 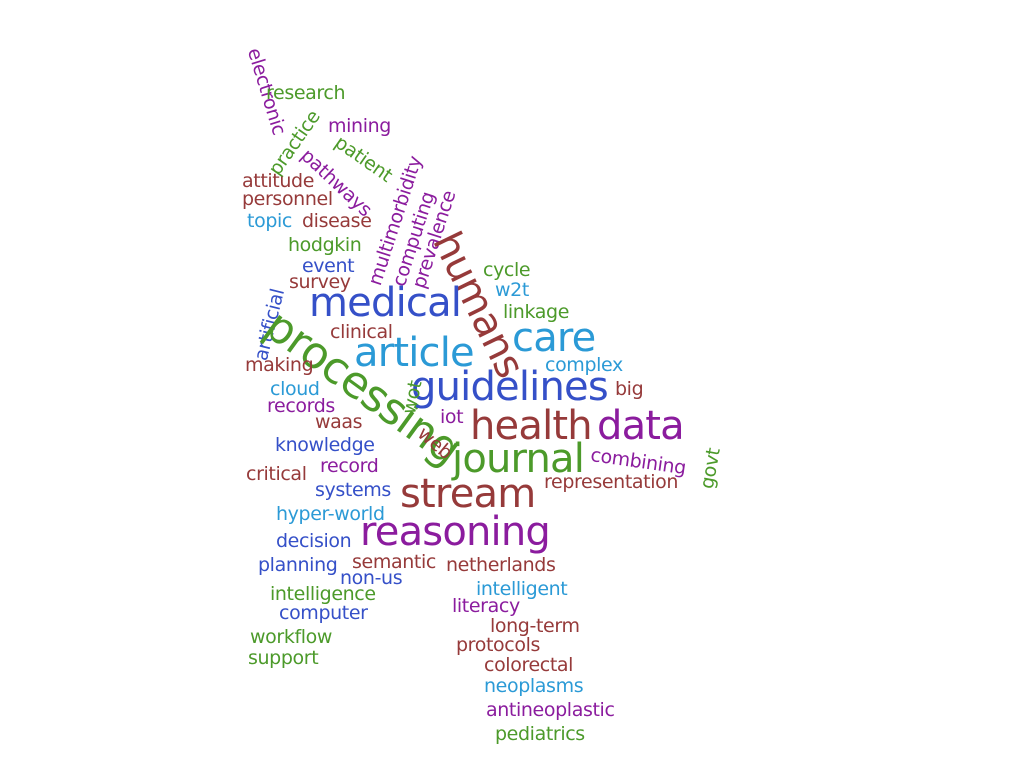 I want to click on word-planning: planning, so click(x=298, y=565).